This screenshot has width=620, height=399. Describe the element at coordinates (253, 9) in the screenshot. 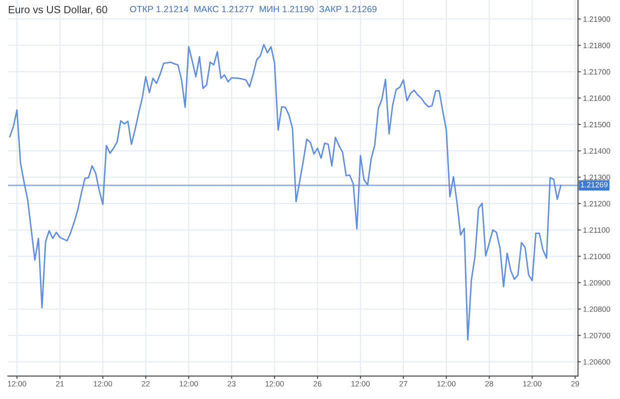

I see `text: ОТКР 1.21214 МАКС 1.21277 МИН 1.21190 ЗАКР 1.21269` at that location.